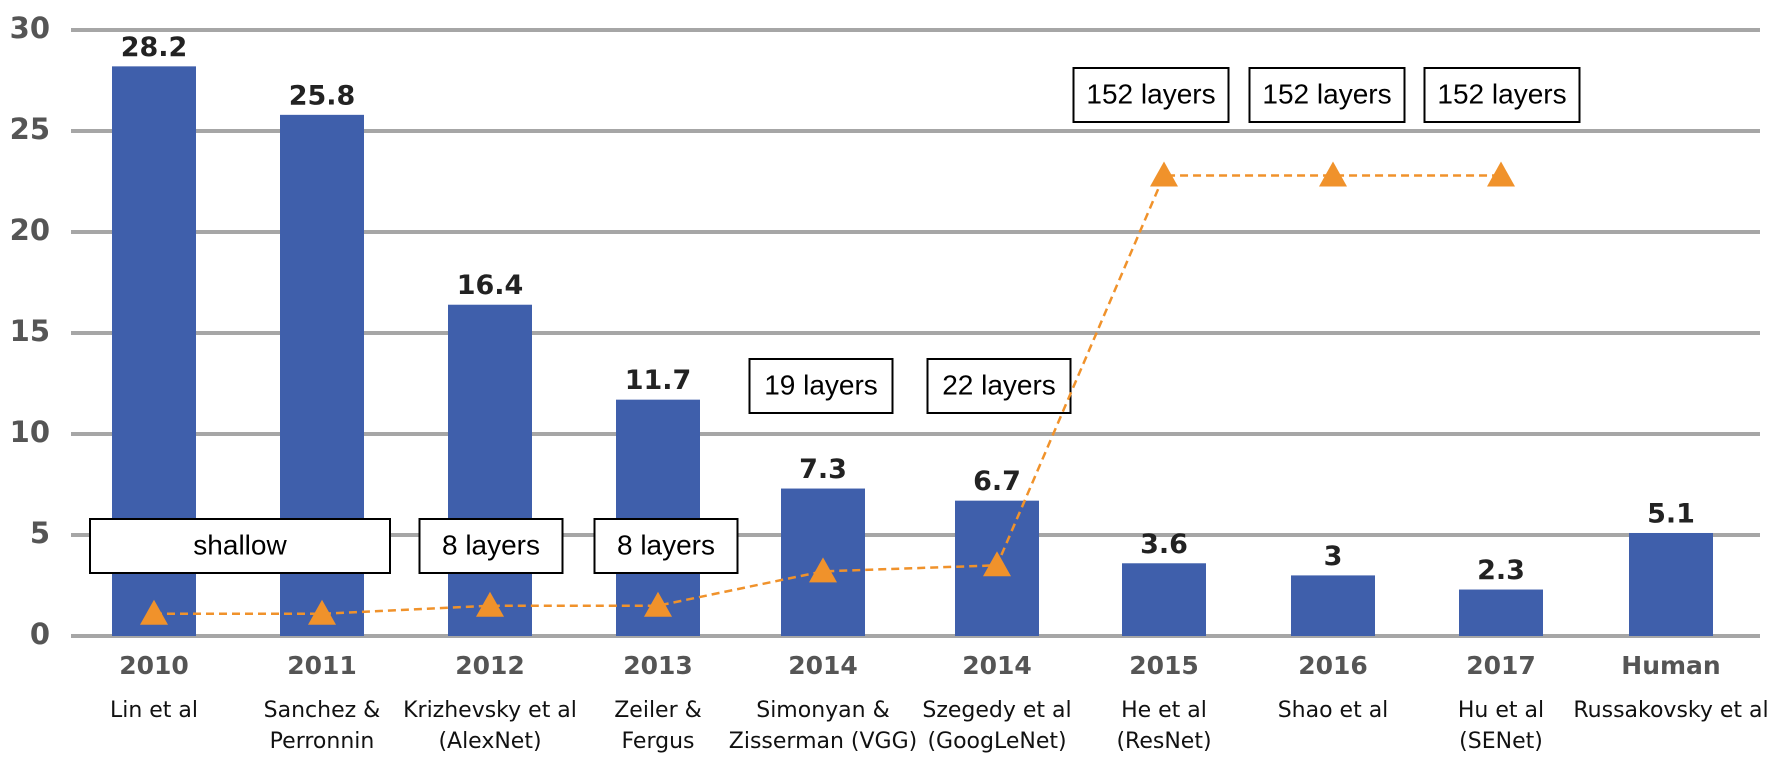 This screenshot has height=761, width=1786. What do you see at coordinates (658, 665) in the screenshot?
I see `x-tick-label: 2013` at bounding box center [658, 665].